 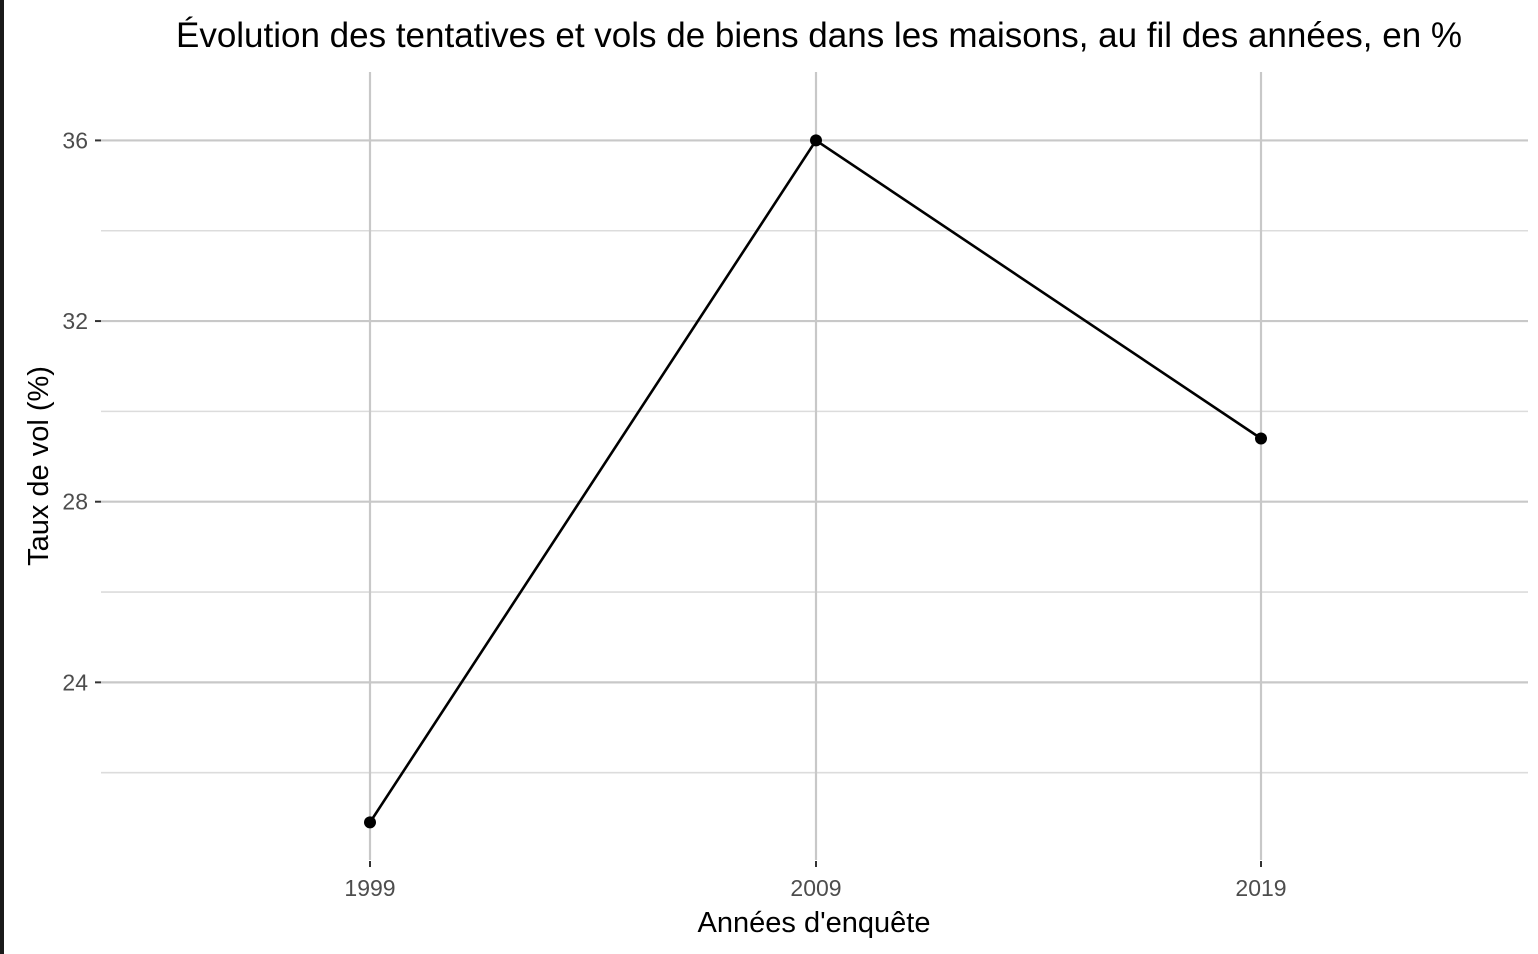 I want to click on y-tick-label: 32, so click(x=75, y=321).